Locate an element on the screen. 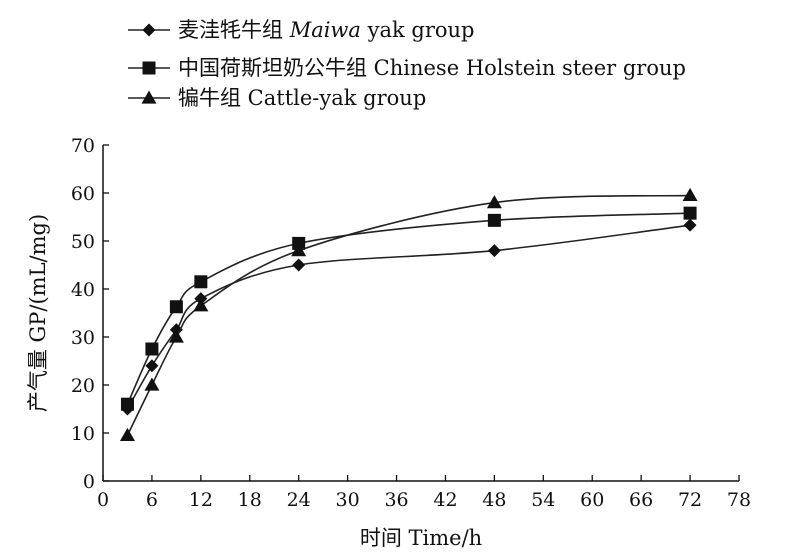  x-ticks: 0 6 12 18 24 30 36 42 48 54 60 66 72 78 is located at coordinates (424, 493).